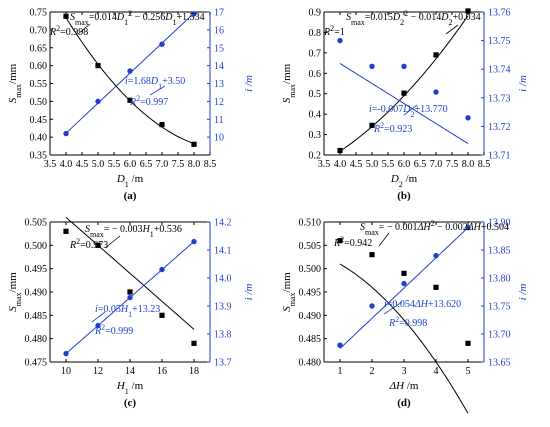  Describe the element at coordinates (15, 292) in the screenshot. I see `y-axis-label-left: Smax/mm` at that location.